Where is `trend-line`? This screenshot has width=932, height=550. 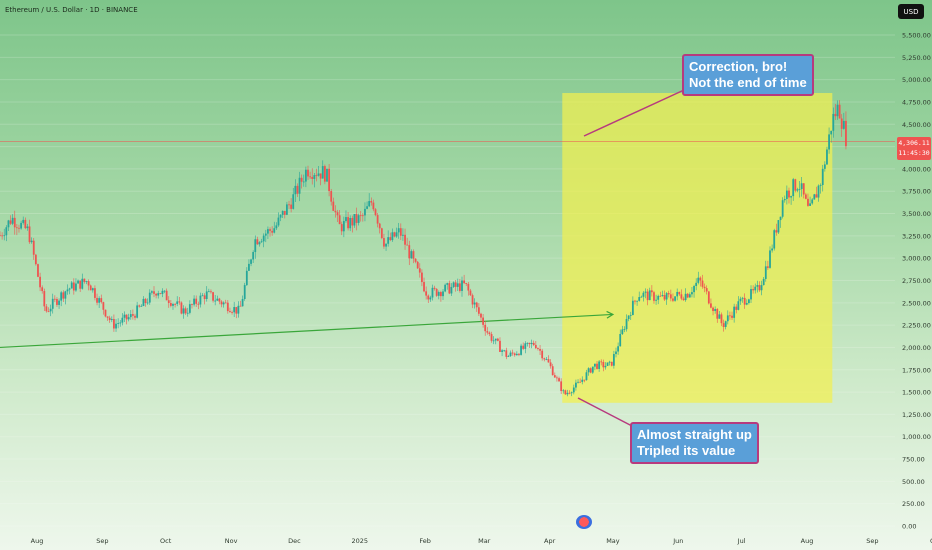
trend-line is located at coordinates (306, 331).